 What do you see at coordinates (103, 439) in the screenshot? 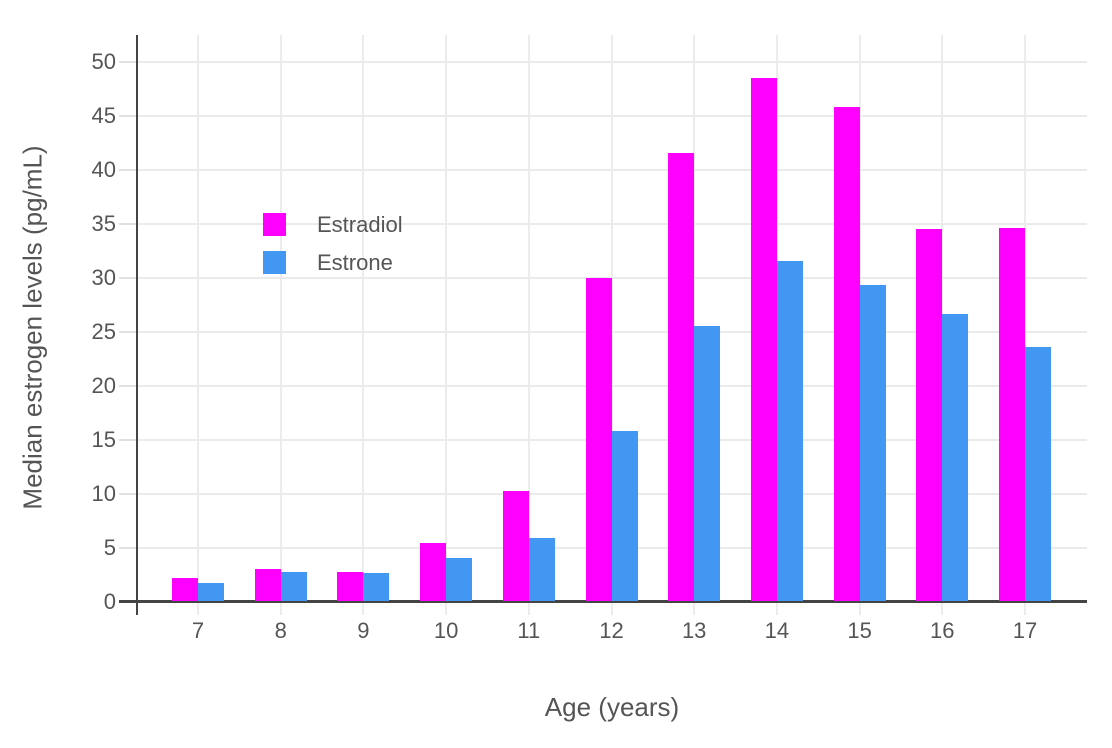
I see `y-tick-label-15: 15` at bounding box center [103, 439].